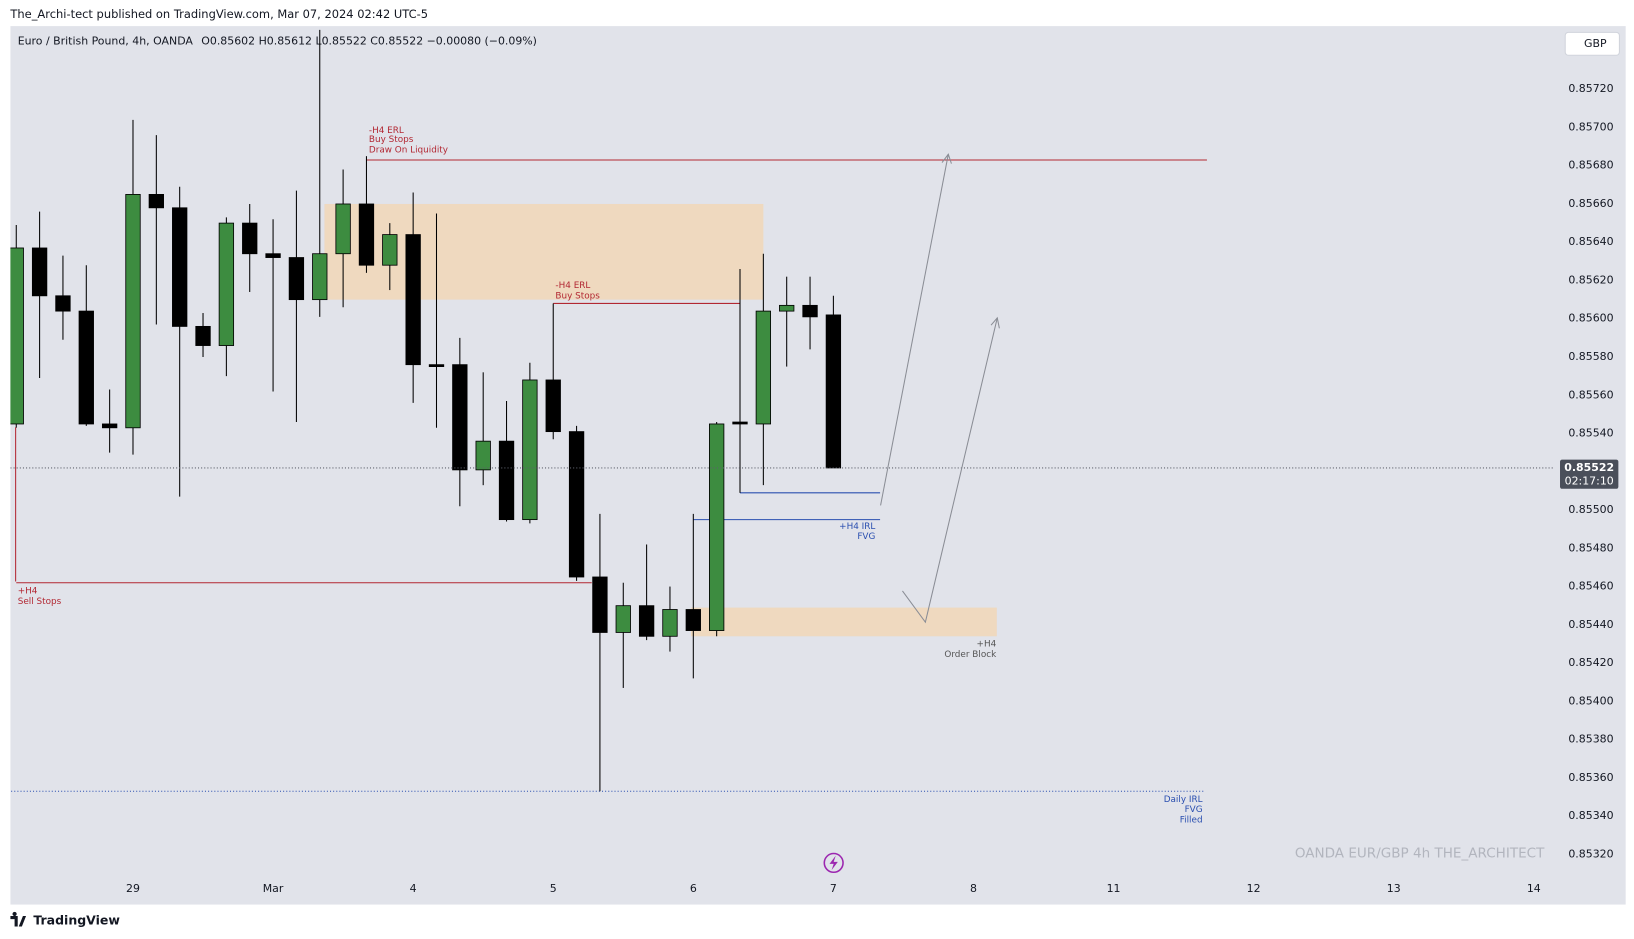 The image size is (1634, 939). I want to click on annotation-line: Draw On Liquidity, so click(408, 151).